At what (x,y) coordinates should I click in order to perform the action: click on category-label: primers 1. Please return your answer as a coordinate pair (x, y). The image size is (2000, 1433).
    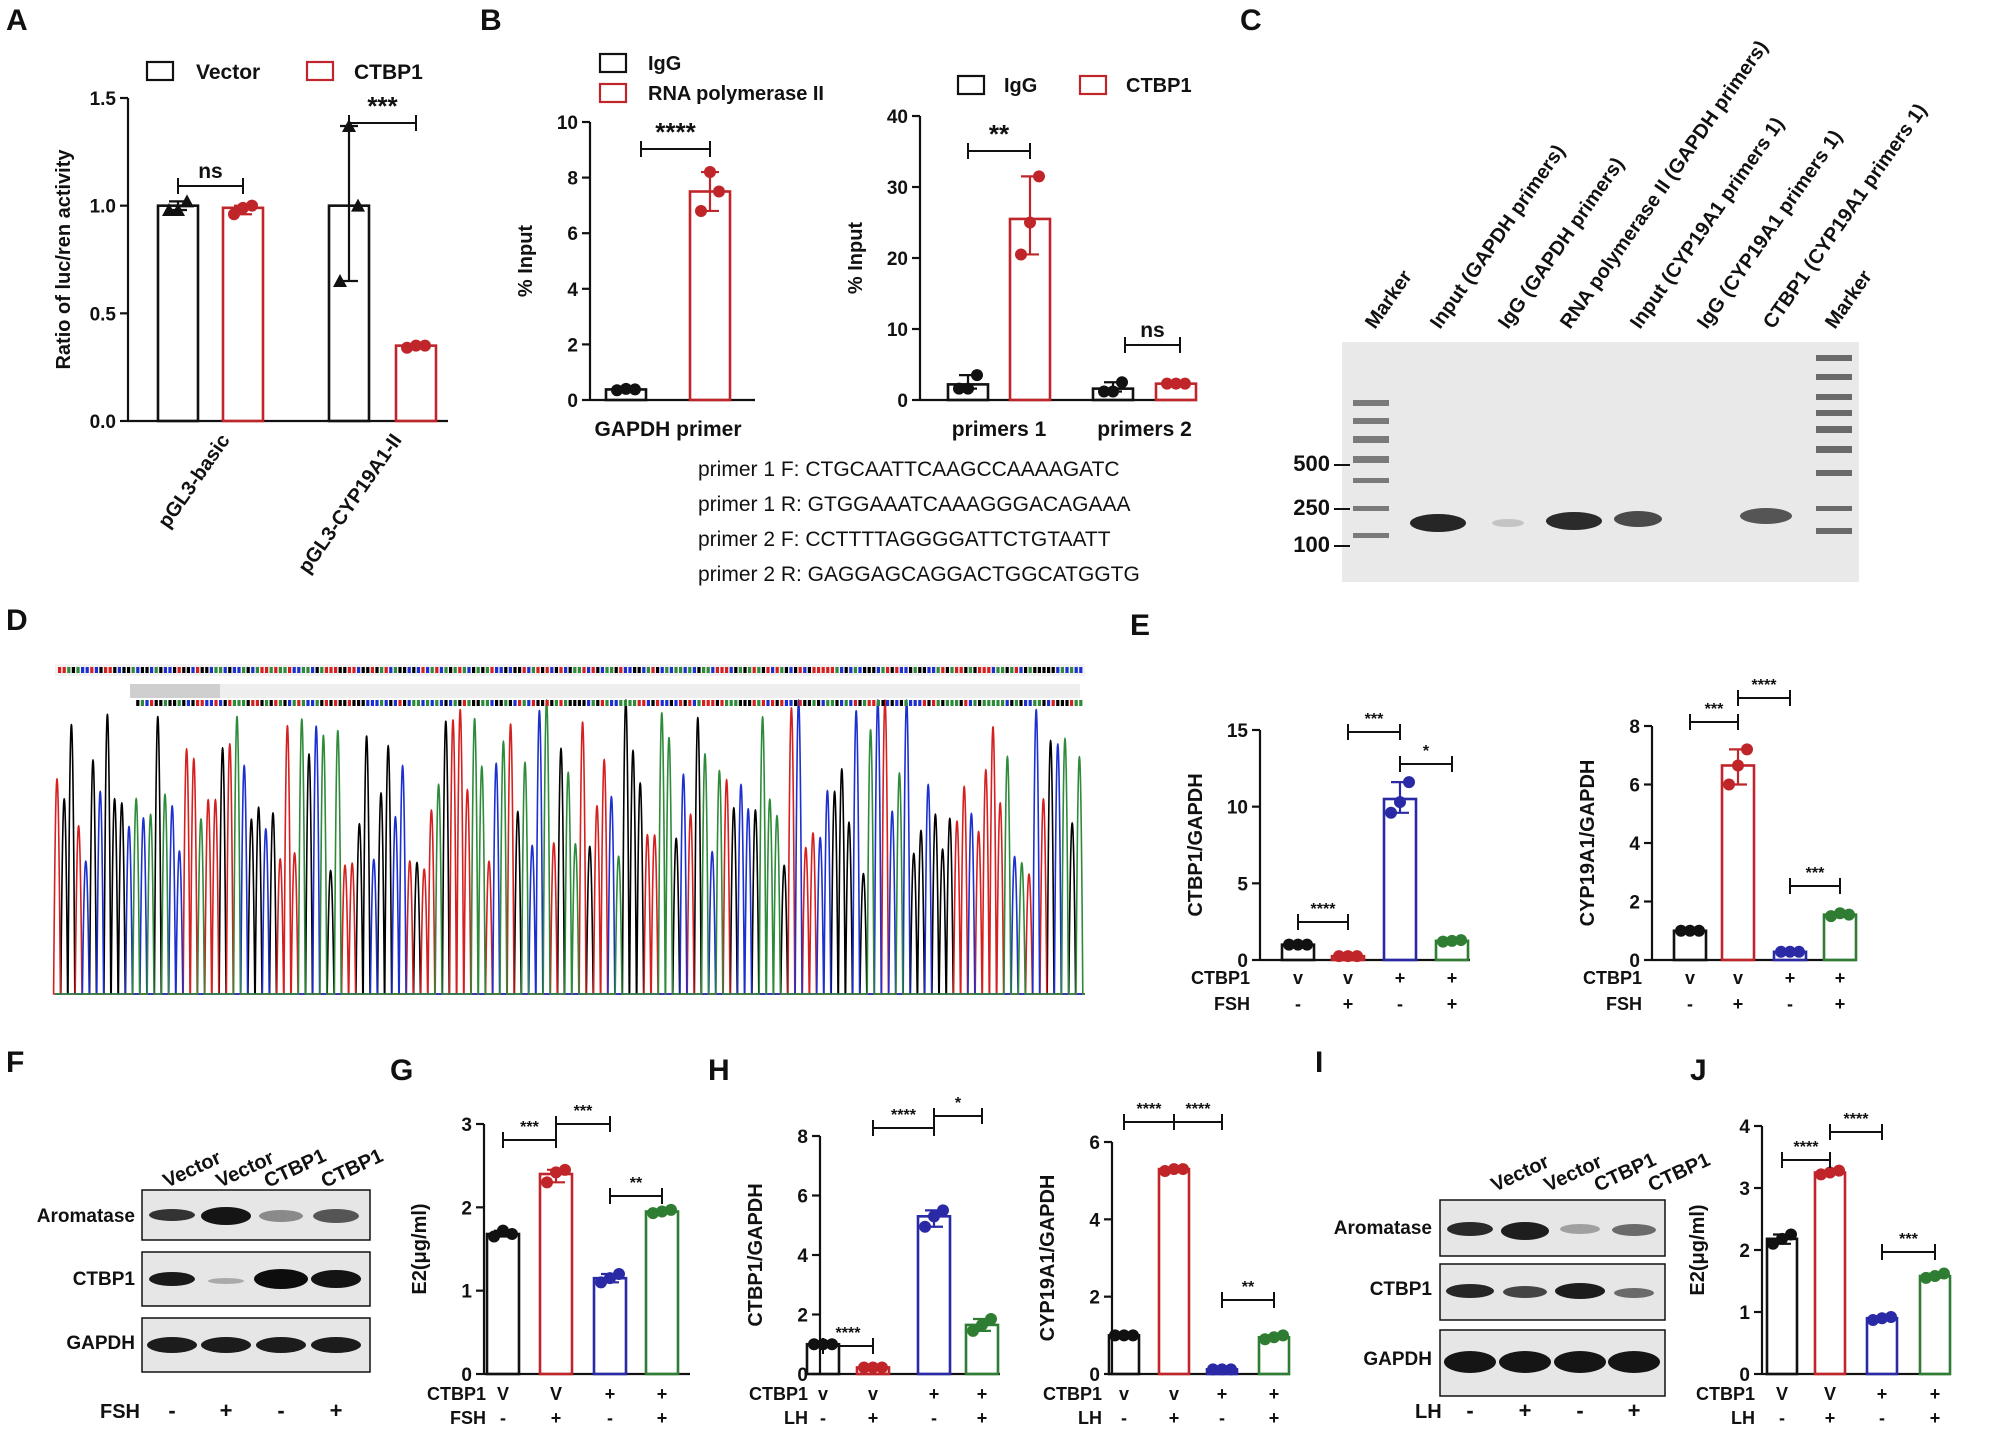
    Looking at the image, I should click on (999, 429).